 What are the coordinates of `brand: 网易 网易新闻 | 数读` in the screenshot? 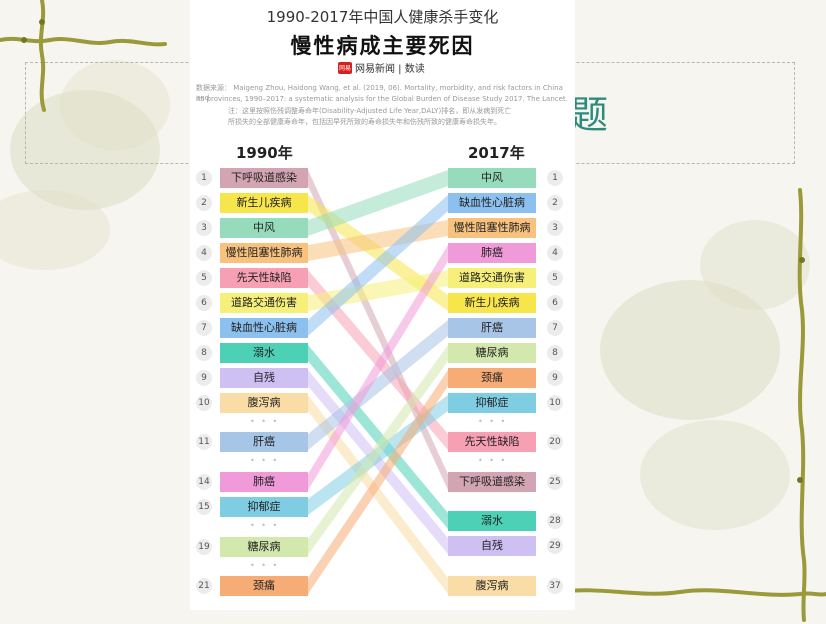 It's located at (381, 67).